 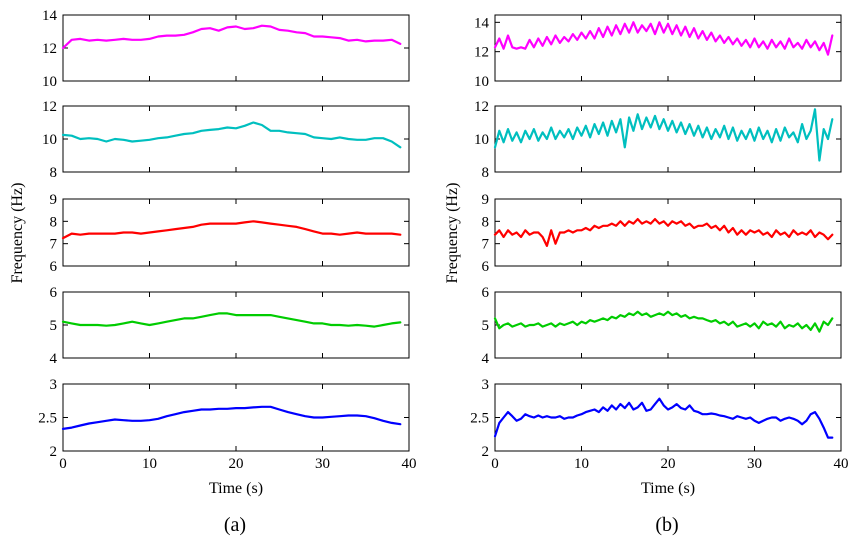 I want to click on subplot-b-1: 10 12 14, so click(x=658, y=52).